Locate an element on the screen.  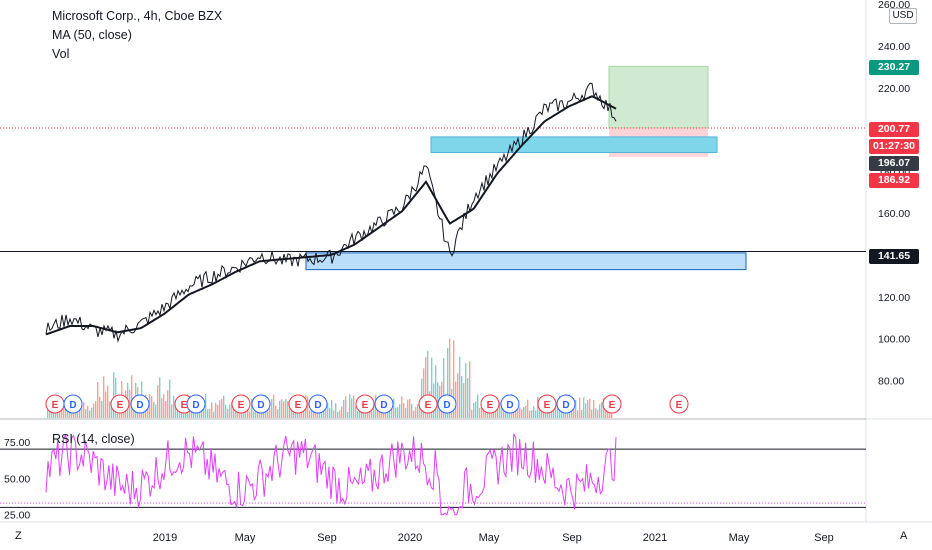
dividend-marker: D is located at coordinates (566, 404).